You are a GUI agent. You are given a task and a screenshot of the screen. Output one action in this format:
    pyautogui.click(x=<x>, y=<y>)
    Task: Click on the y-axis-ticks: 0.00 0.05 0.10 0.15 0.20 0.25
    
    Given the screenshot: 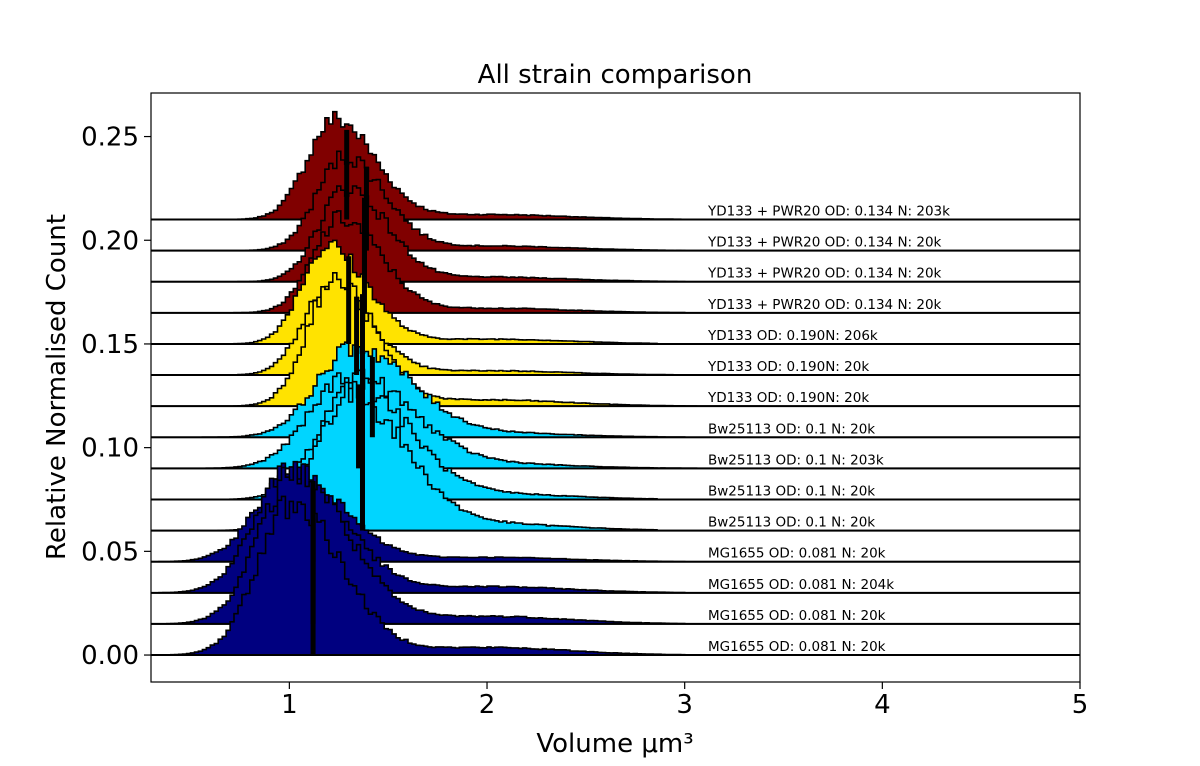 What is the action you would take?
    pyautogui.click(x=116, y=397)
    